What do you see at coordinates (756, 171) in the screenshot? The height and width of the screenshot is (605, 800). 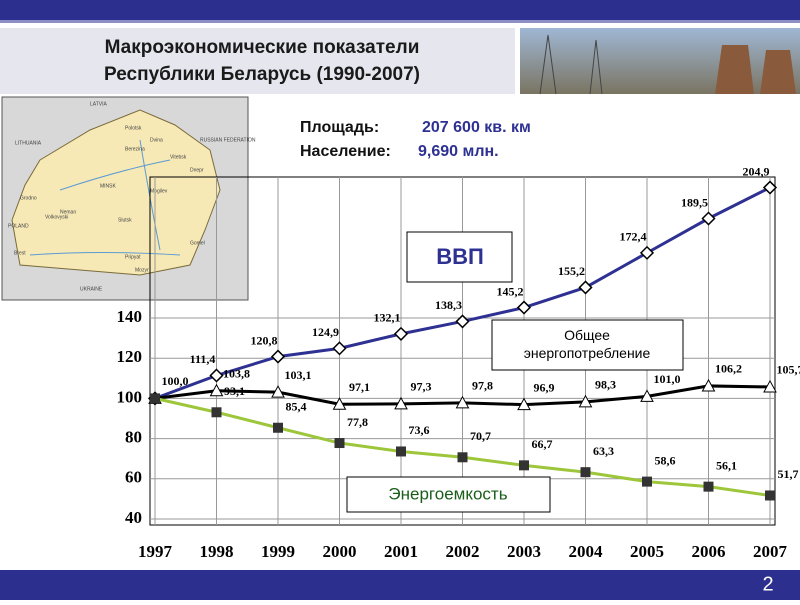 I see `value-label: 204,9` at bounding box center [756, 171].